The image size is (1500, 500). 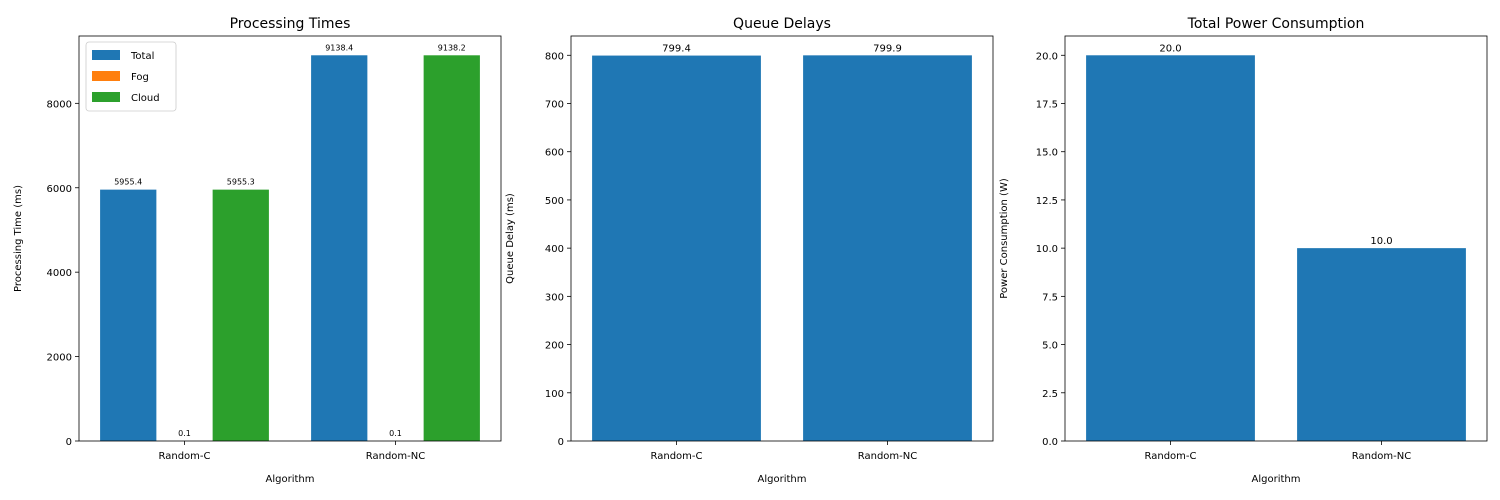 What do you see at coordinates (140, 77) in the screenshot?
I see `legend-label: Fog` at bounding box center [140, 77].